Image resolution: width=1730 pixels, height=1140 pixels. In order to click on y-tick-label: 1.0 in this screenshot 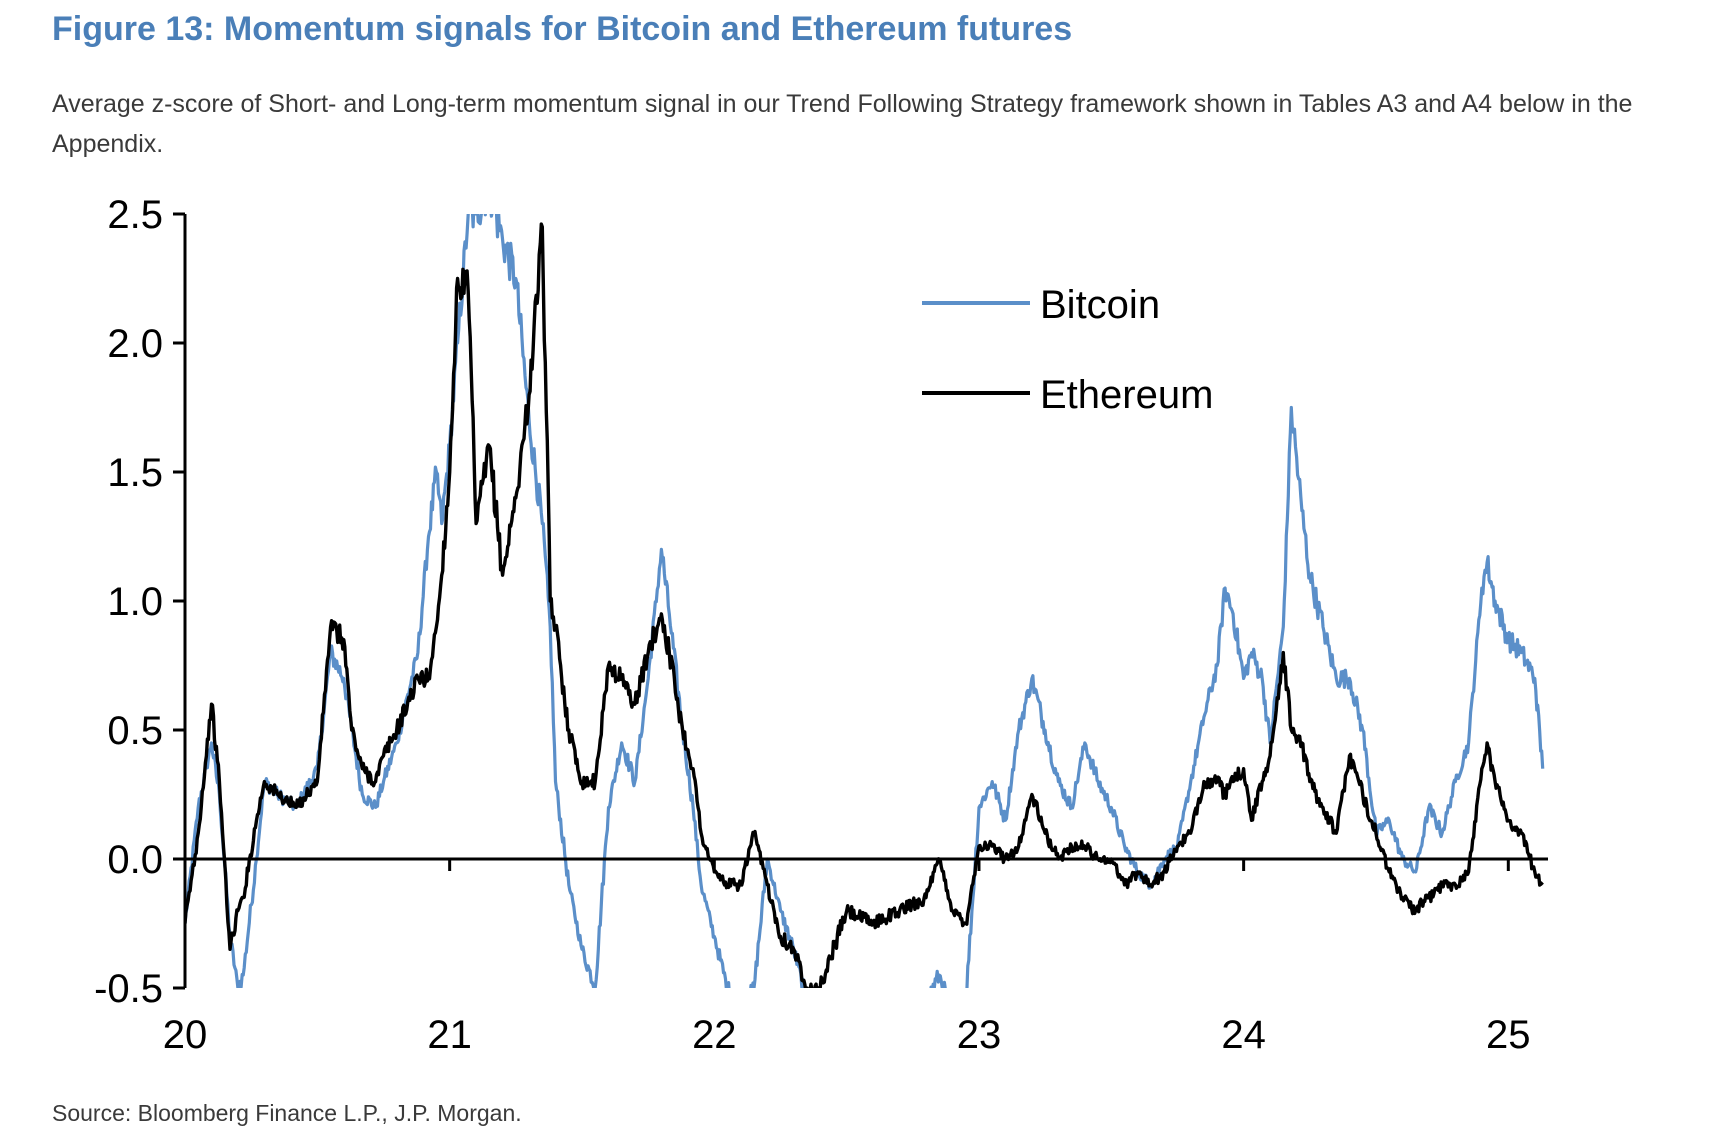, I will do `click(135, 602)`.